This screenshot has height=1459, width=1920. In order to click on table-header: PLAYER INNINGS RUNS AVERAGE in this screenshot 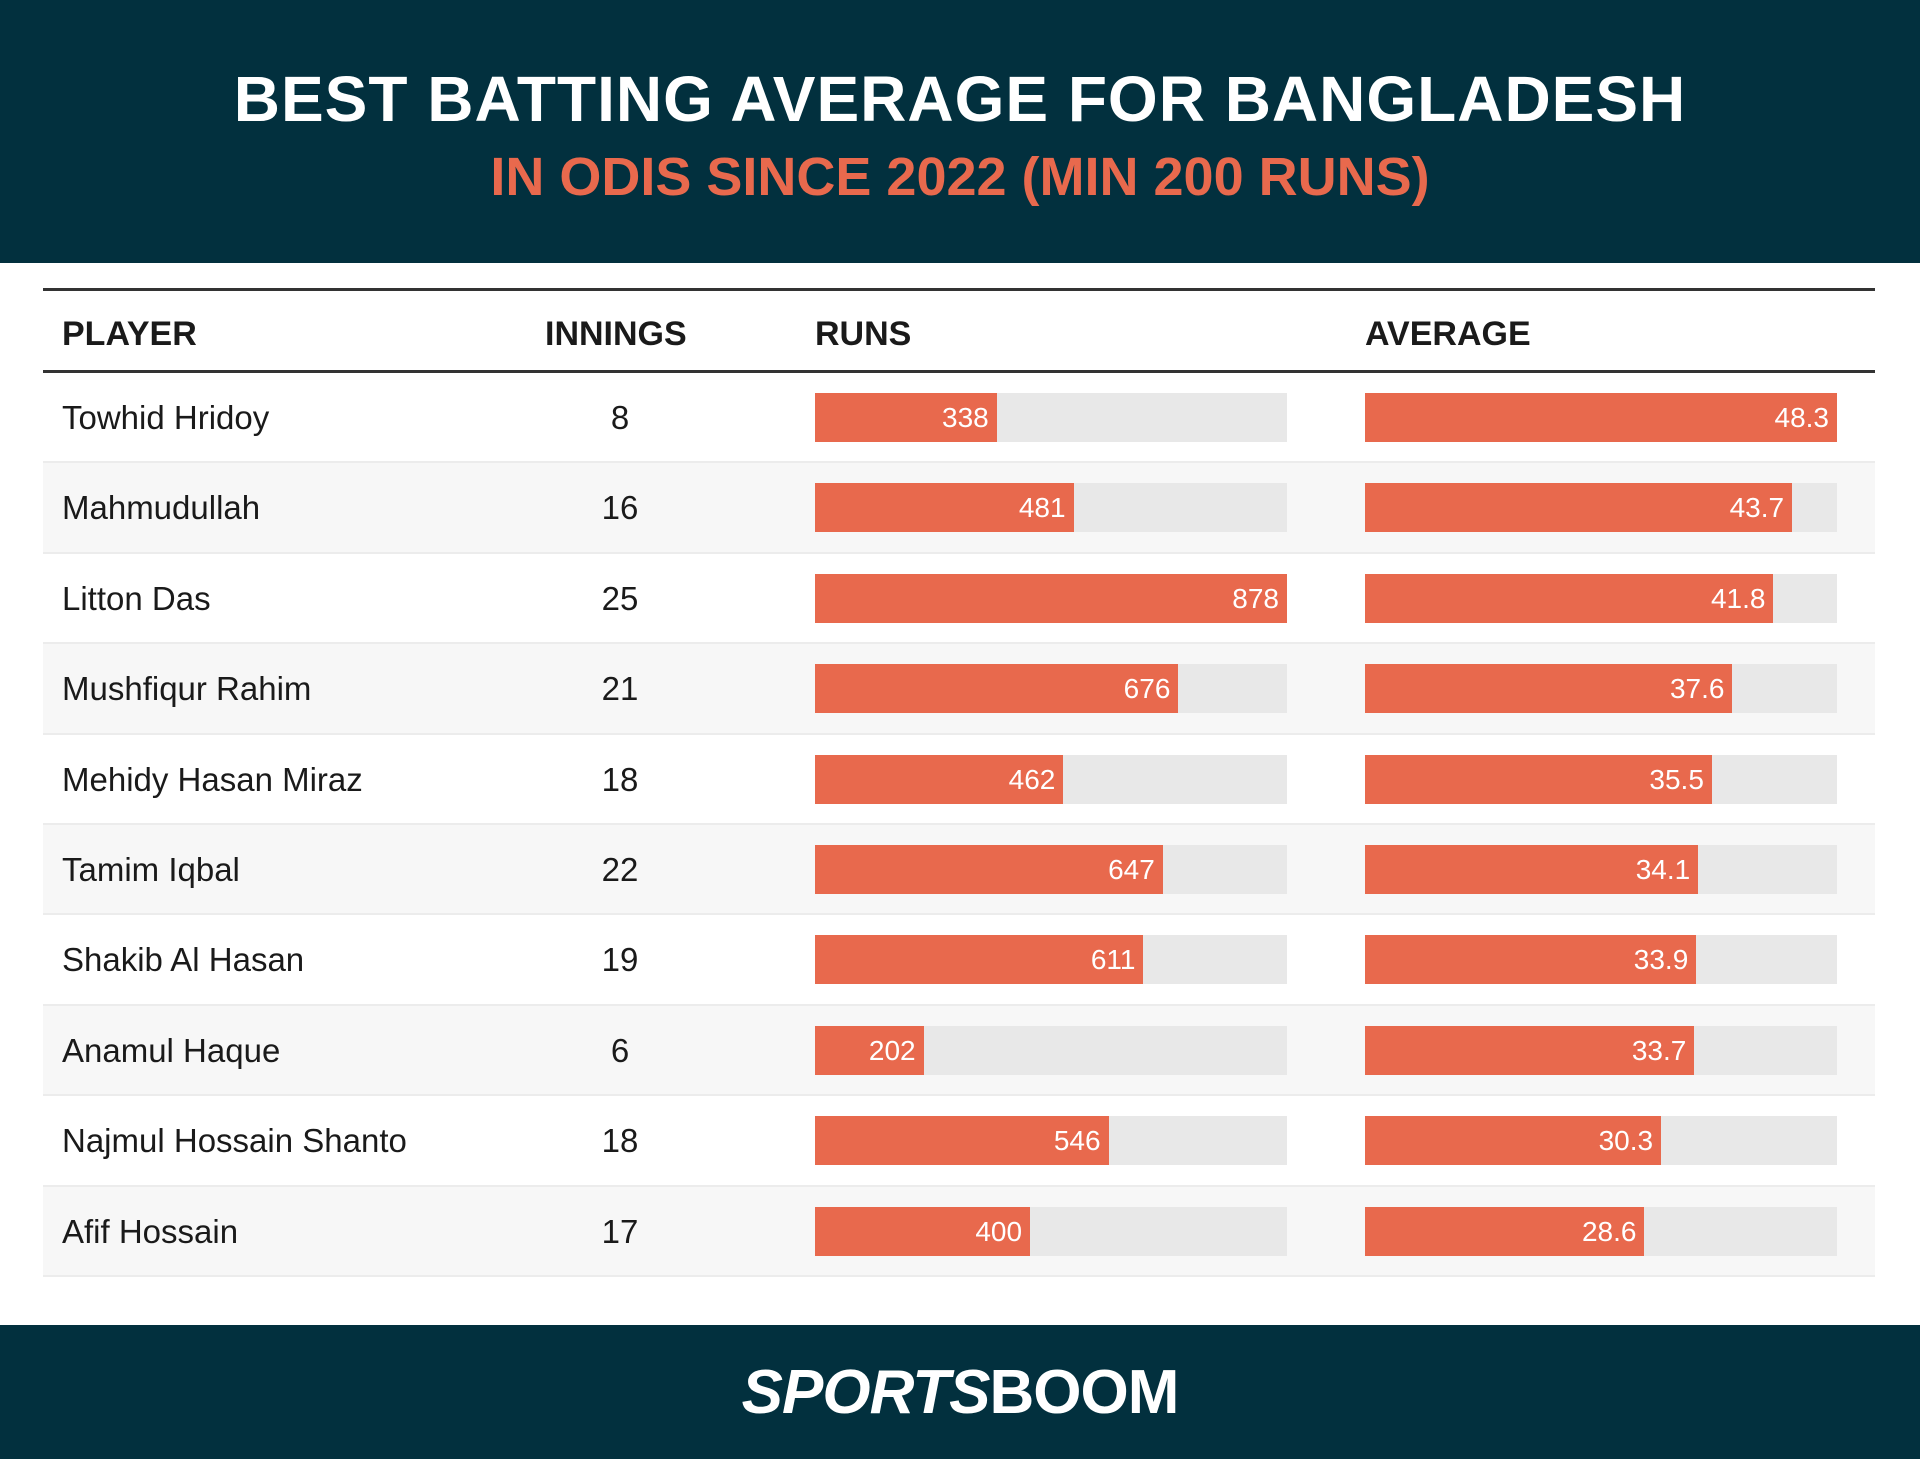, I will do `click(959, 332)`.